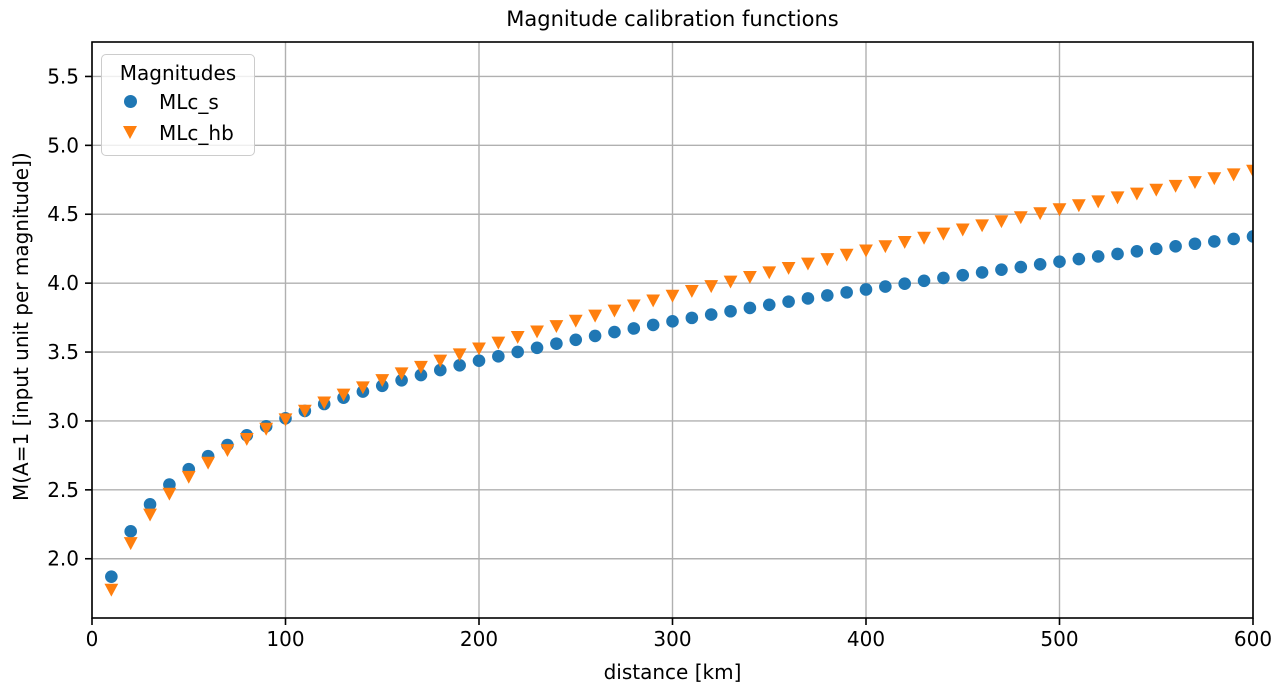 The image size is (1288, 698). I want to click on legend-label-mlc-hb: MLc_hb, so click(196, 132).